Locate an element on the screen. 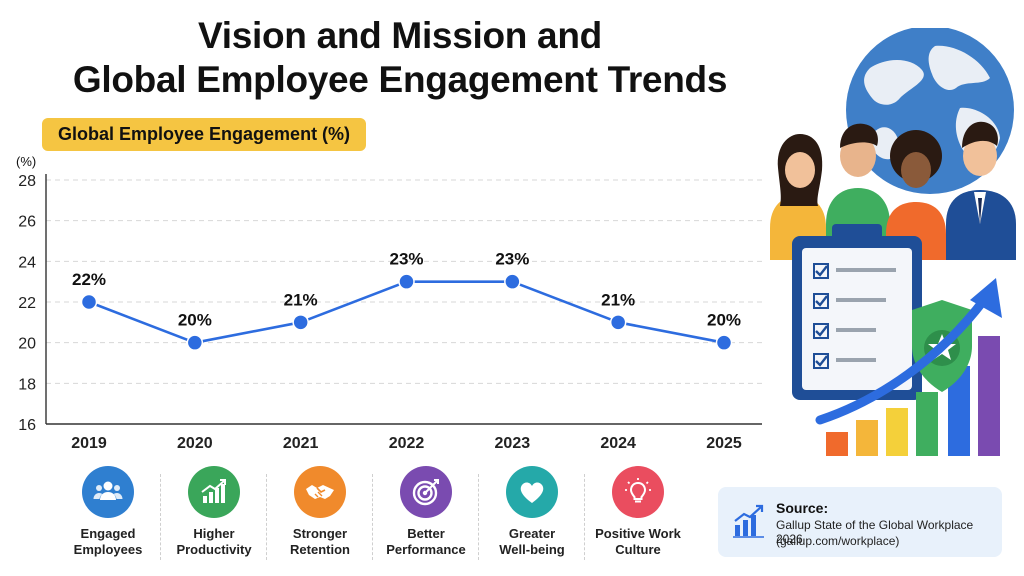  feature-label-line-1: Higher is located at coordinates (214, 533).